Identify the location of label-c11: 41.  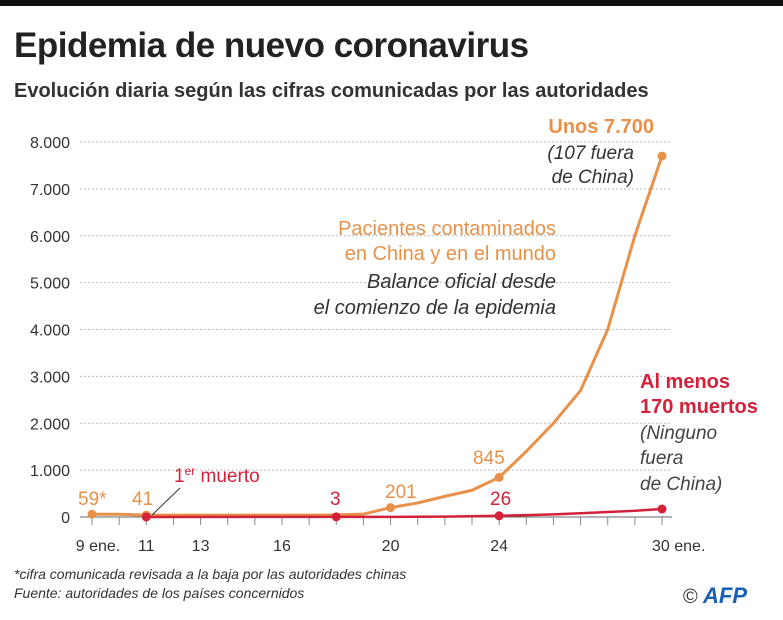
(142, 499).